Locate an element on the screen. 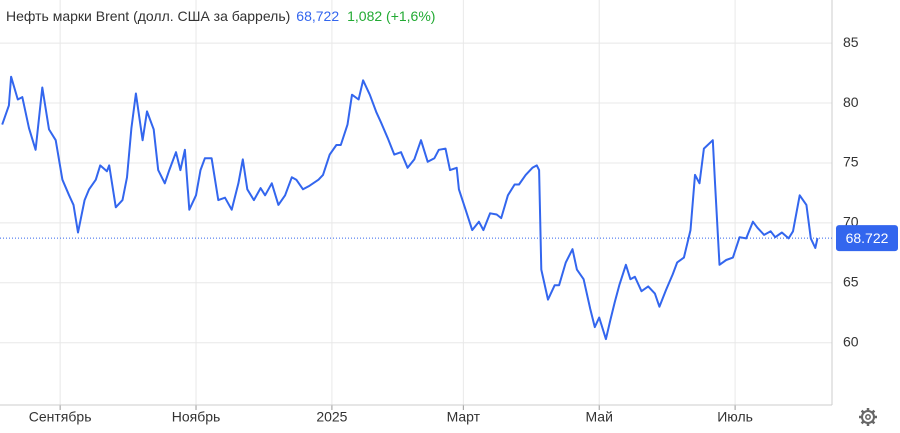  change-label: 1,082 (+1,6%) is located at coordinates (391, 16).